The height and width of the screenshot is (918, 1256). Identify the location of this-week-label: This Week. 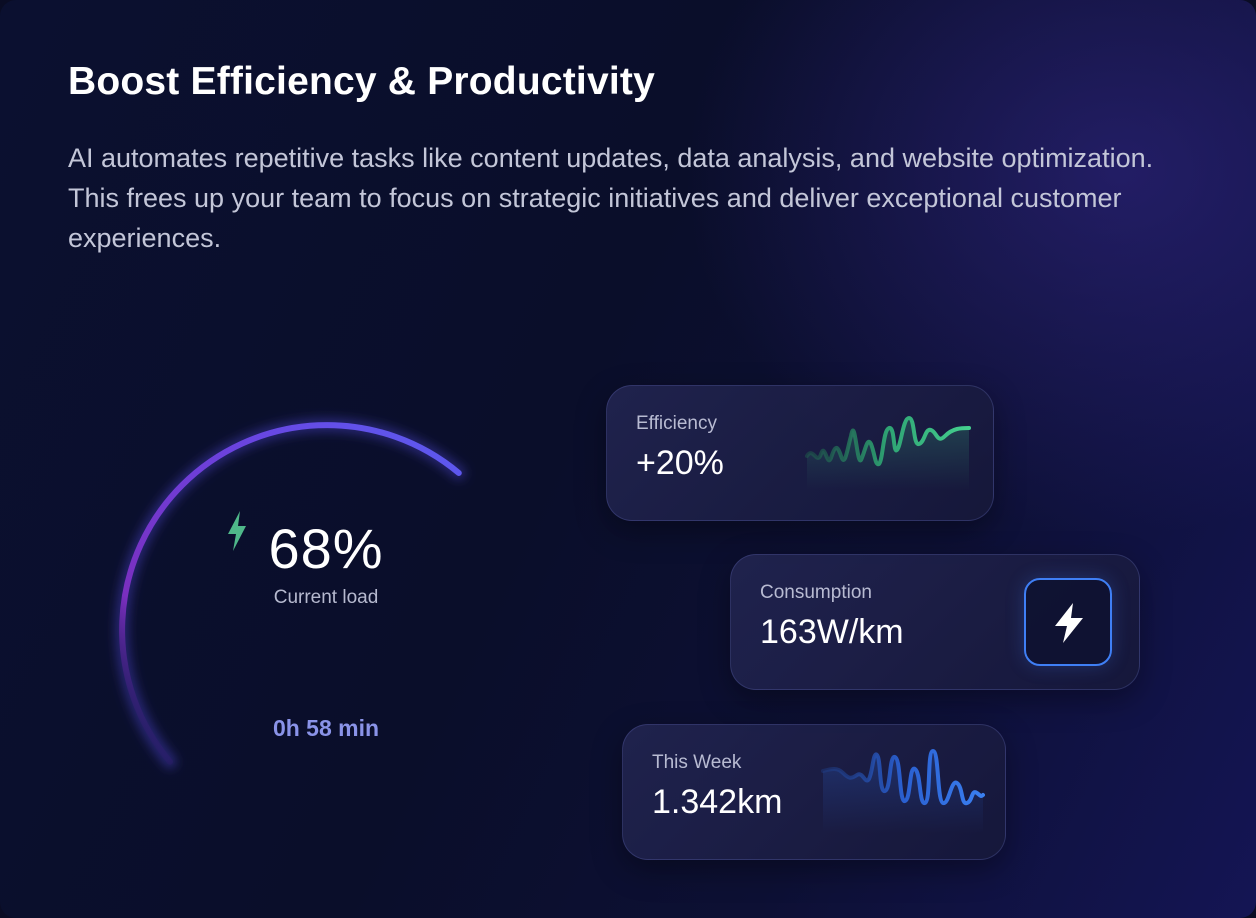
(697, 762).